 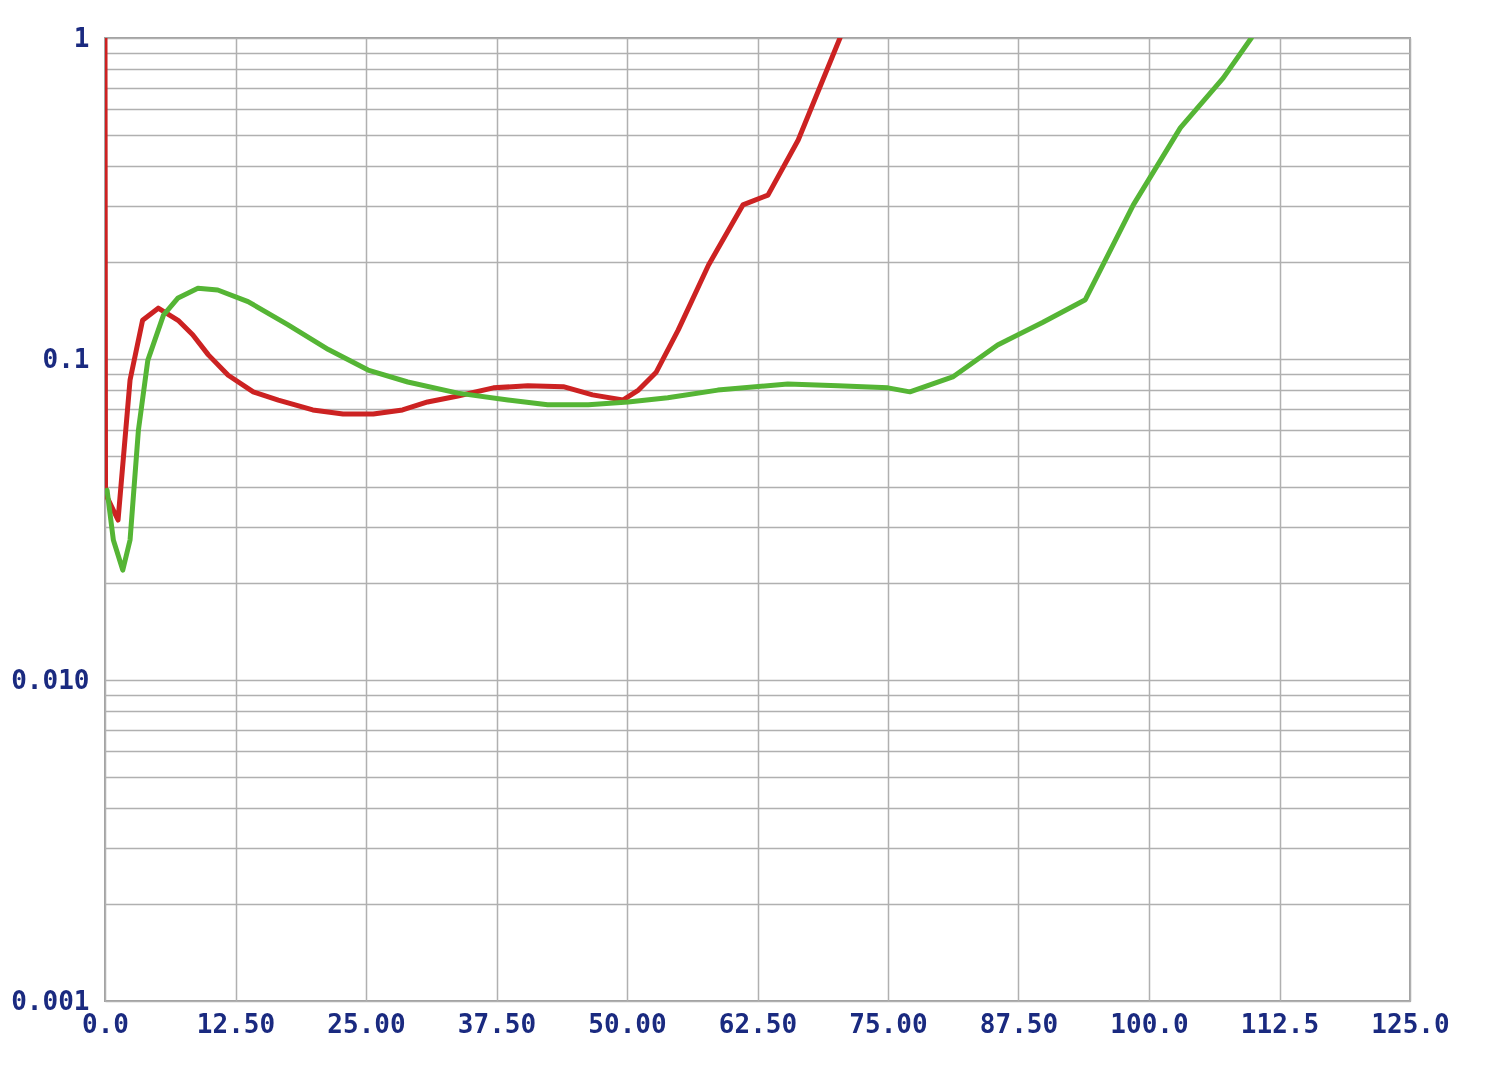 I want to click on x-tick-label: 112.5, so click(x=1280, y=1023).